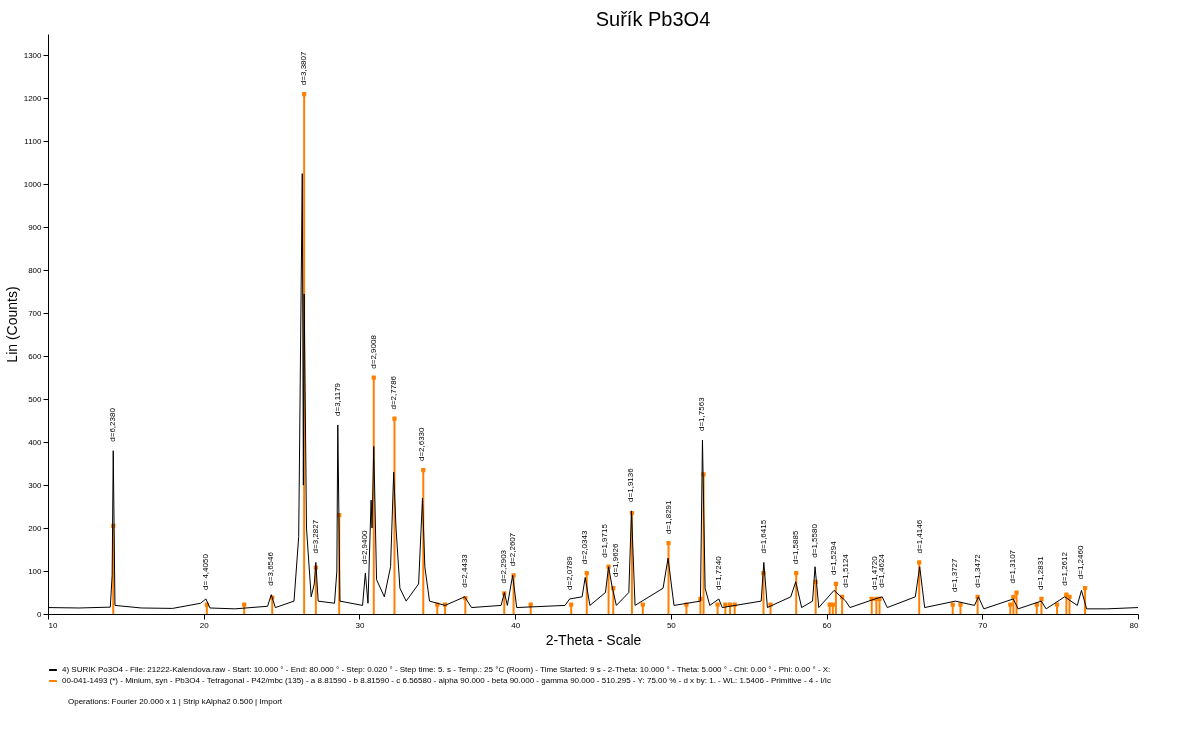 The width and height of the screenshot is (1182, 751). I want to click on y-tick-label: 500, so click(35, 399).